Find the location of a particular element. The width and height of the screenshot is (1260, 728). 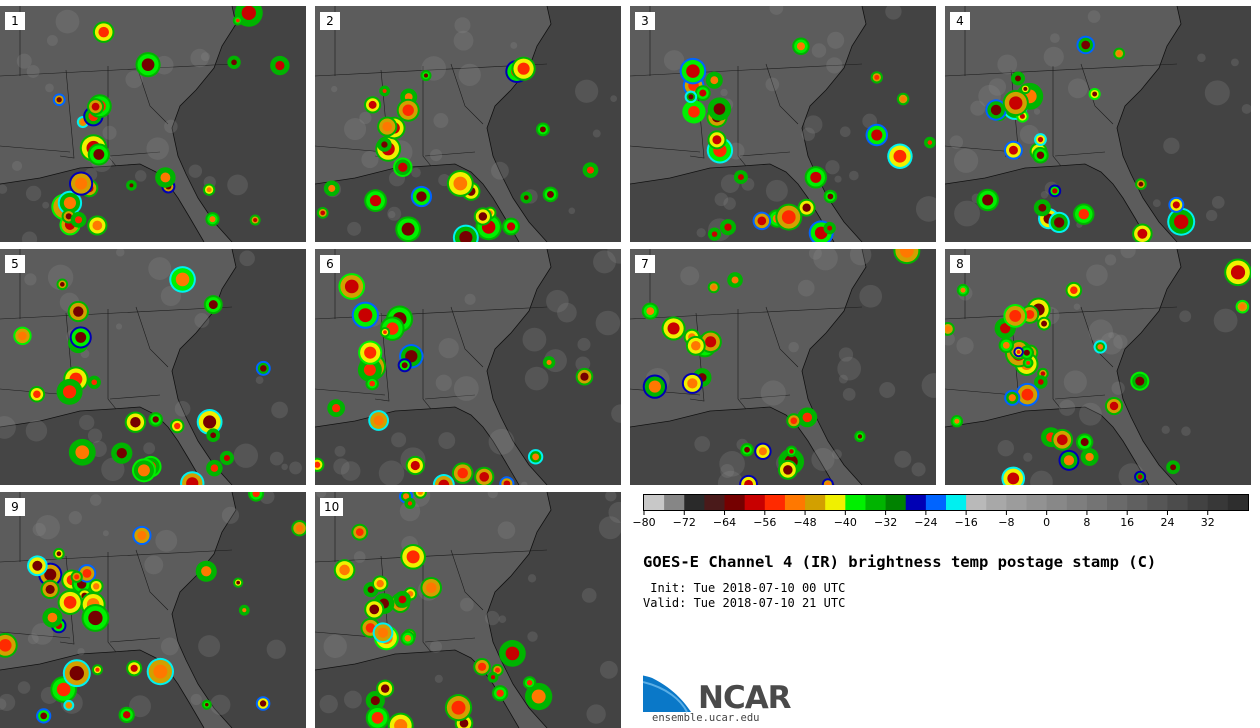

colorbar-tick-label: −16 is located at coordinates (966, 522).